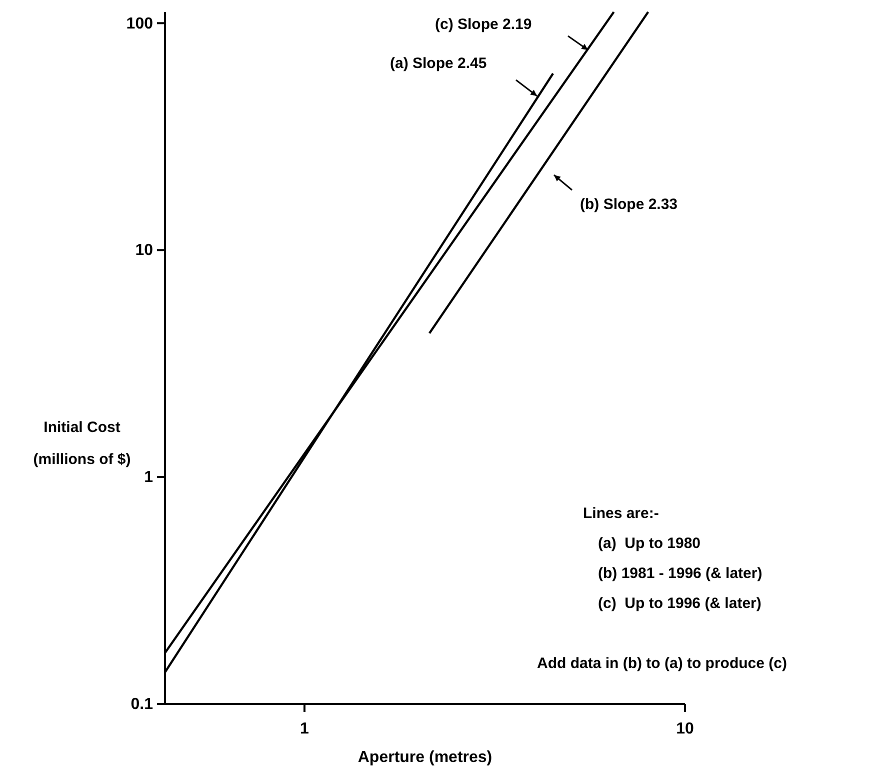 The height and width of the screenshot is (775, 886). What do you see at coordinates (425, 757) in the screenshot?
I see `x-axis-title: Aperture (metres)` at bounding box center [425, 757].